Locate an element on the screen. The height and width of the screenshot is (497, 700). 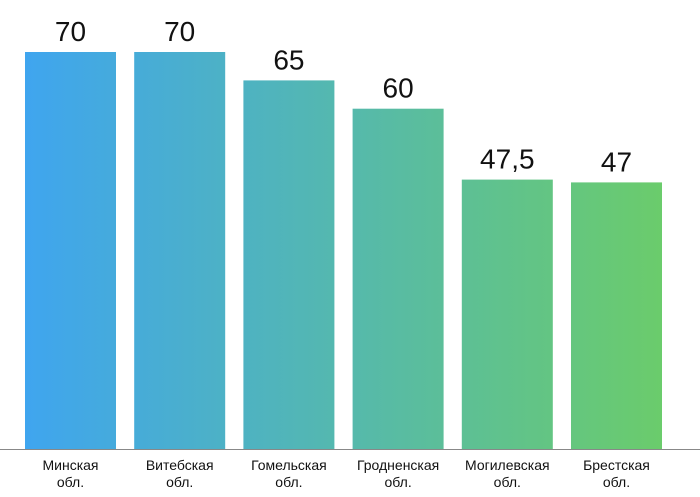
category-label-line: Могилевская is located at coordinates (507, 465).